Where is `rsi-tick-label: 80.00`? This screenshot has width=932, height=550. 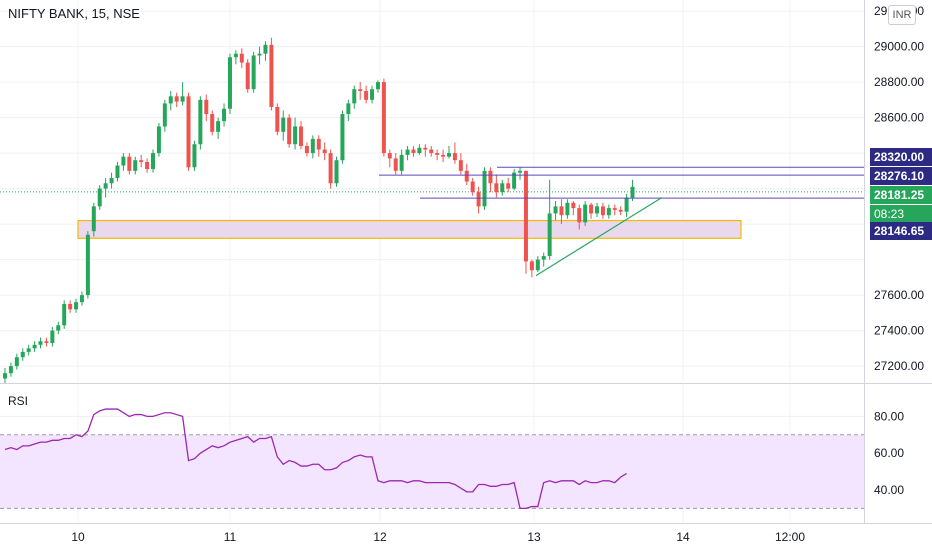 rsi-tick-label: 80.00 is located at coordinates (889, 416).